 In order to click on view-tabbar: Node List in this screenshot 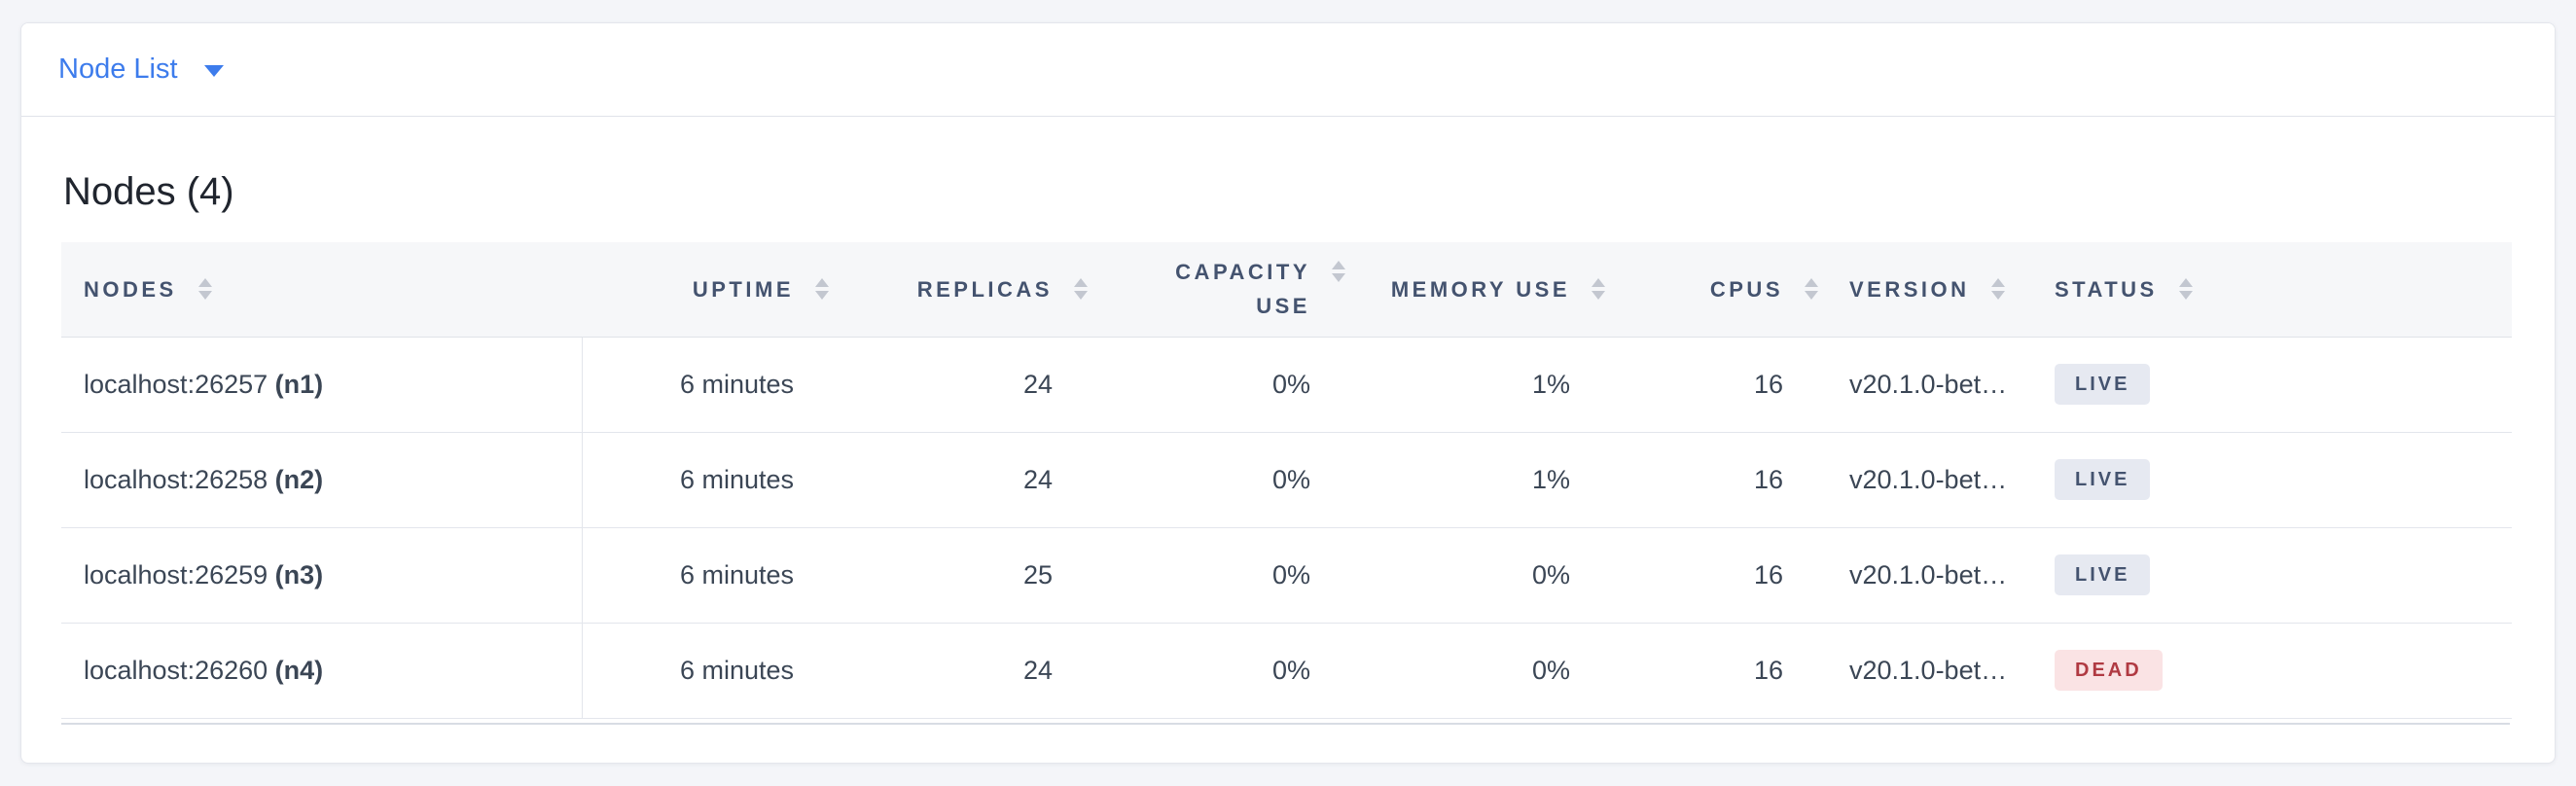, I will do `click(1288, 70)`.